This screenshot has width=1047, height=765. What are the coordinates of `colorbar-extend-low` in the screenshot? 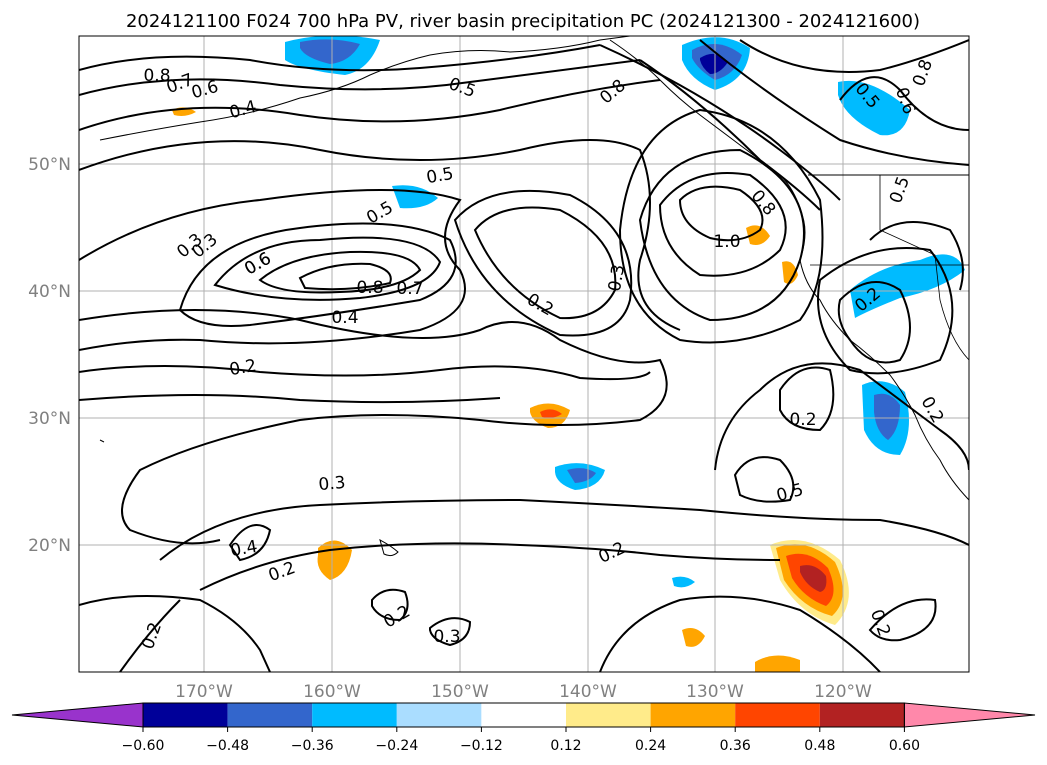 It's located at (77, 715).